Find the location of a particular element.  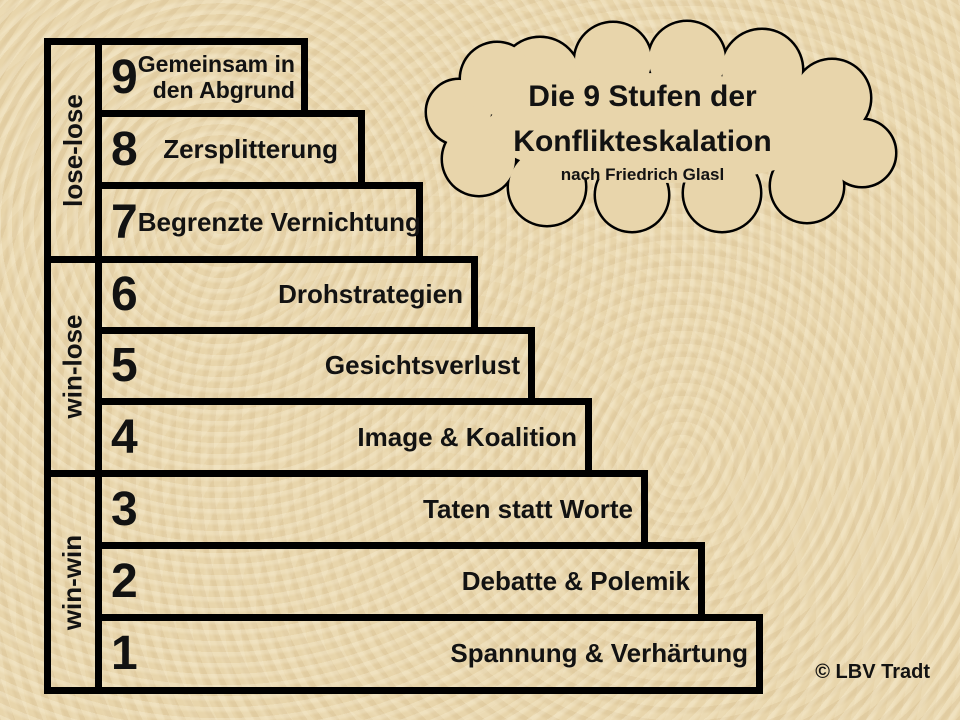

step-label-6: Drohstrategien is located at coordinates (370, 294).